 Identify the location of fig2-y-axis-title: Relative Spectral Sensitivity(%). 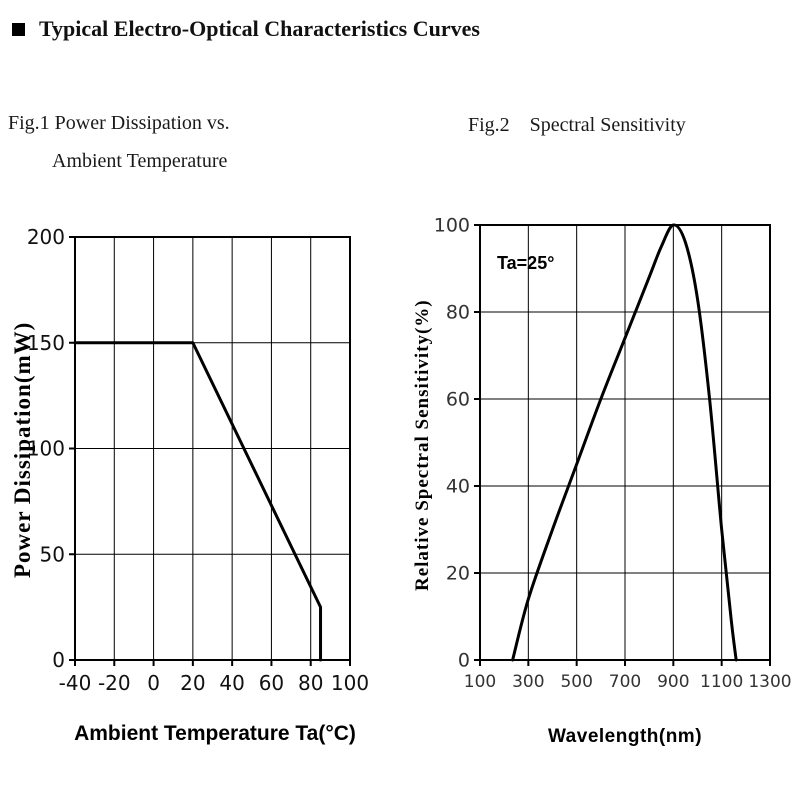
(422, 445).